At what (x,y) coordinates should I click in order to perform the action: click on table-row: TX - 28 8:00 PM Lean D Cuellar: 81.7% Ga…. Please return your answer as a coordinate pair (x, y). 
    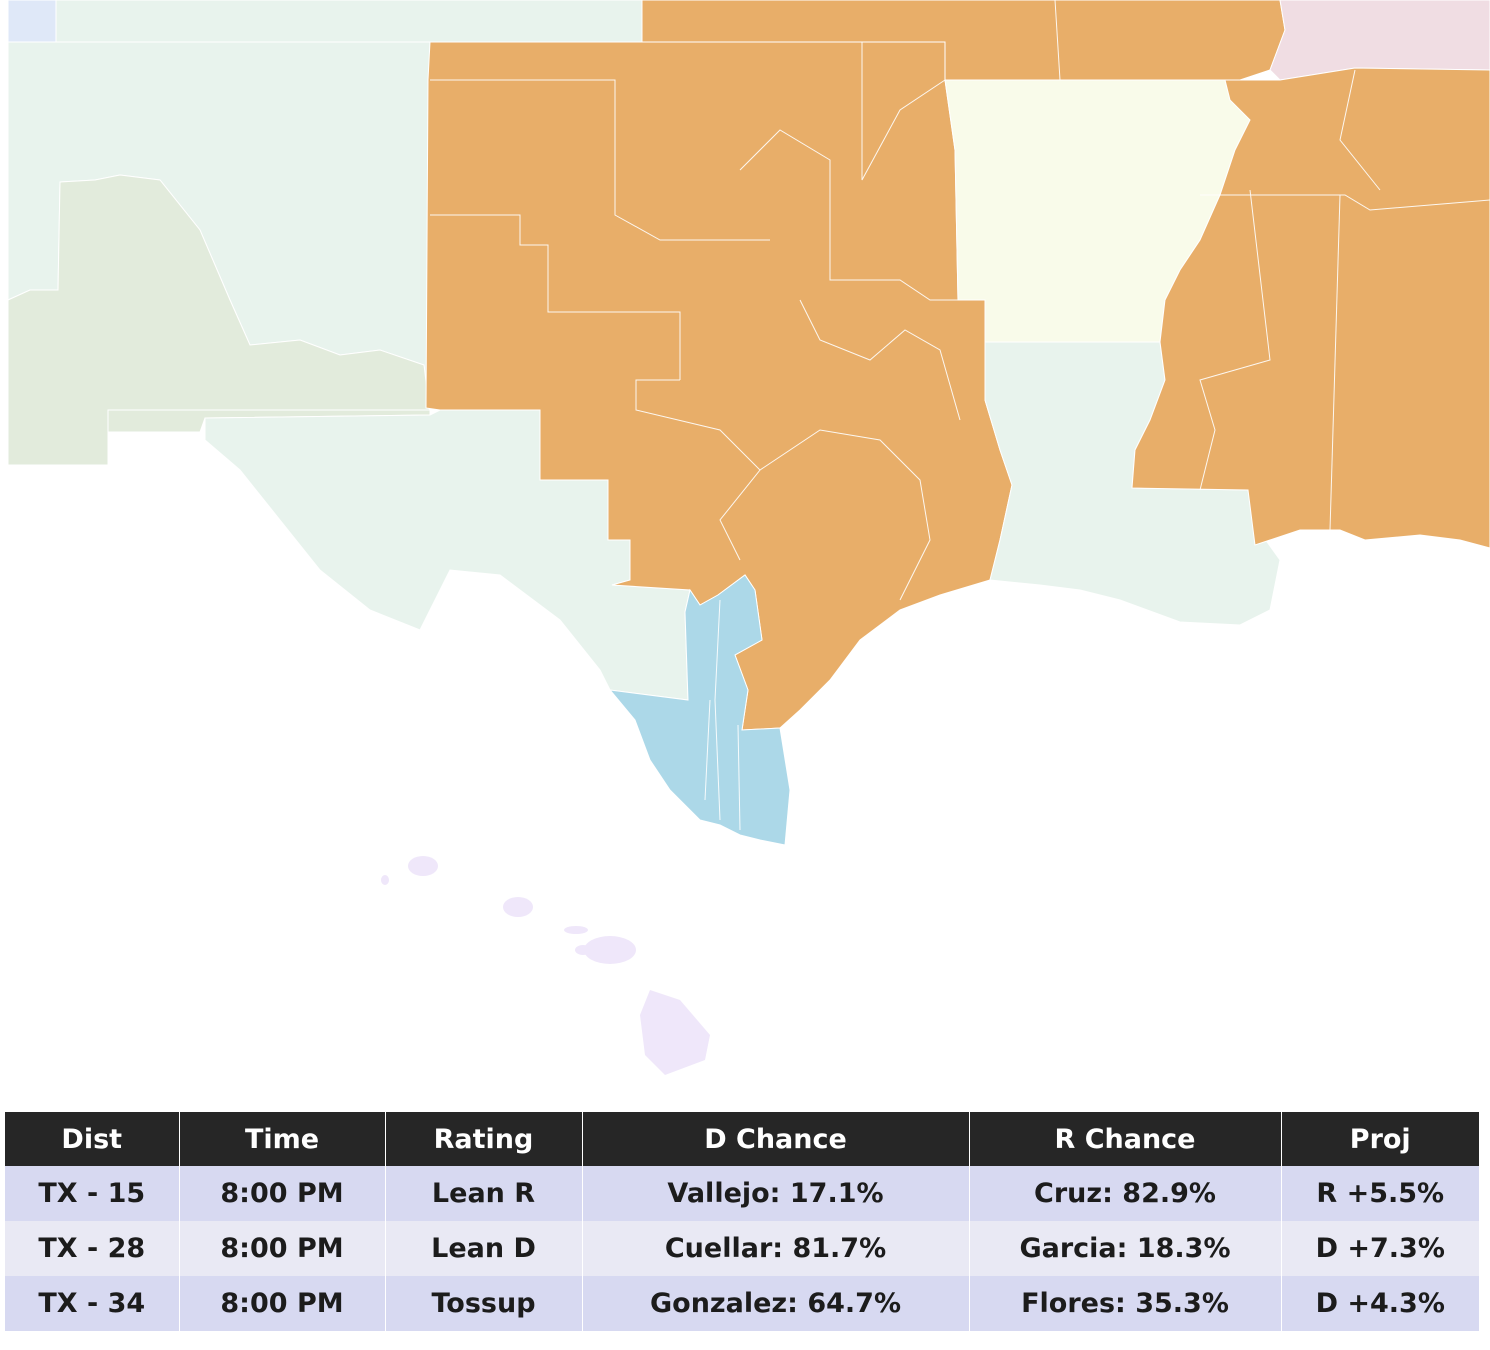
    Looking at the image, I should click on (742, 1248).